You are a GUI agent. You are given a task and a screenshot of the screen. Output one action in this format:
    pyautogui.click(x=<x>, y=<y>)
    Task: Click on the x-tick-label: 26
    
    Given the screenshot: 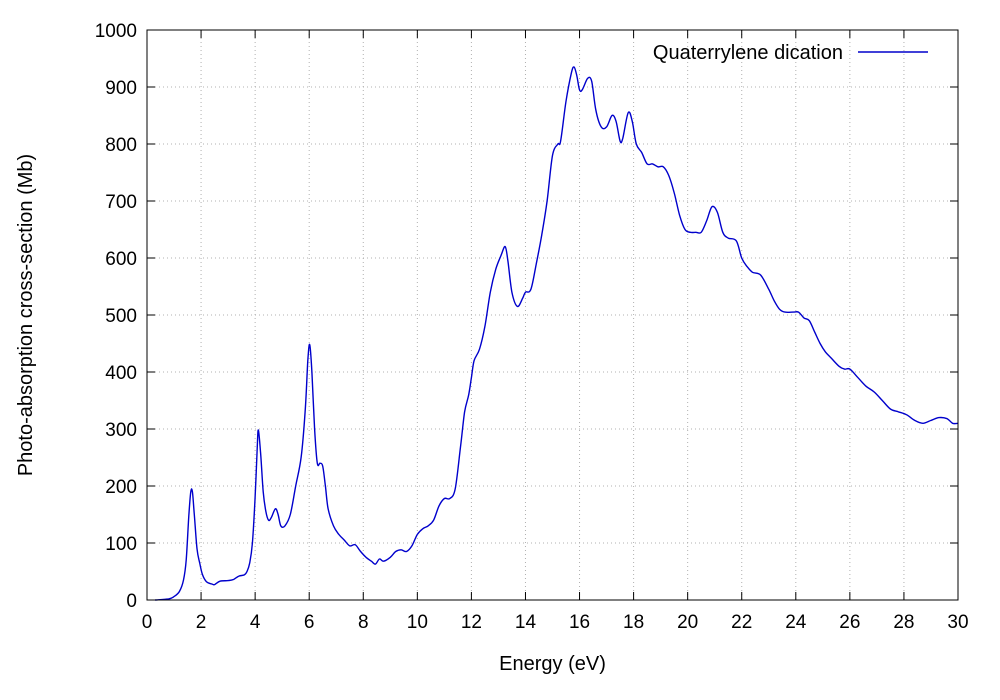 What is the action you would take?
    pyautogui.click(x=849, y=622)
    